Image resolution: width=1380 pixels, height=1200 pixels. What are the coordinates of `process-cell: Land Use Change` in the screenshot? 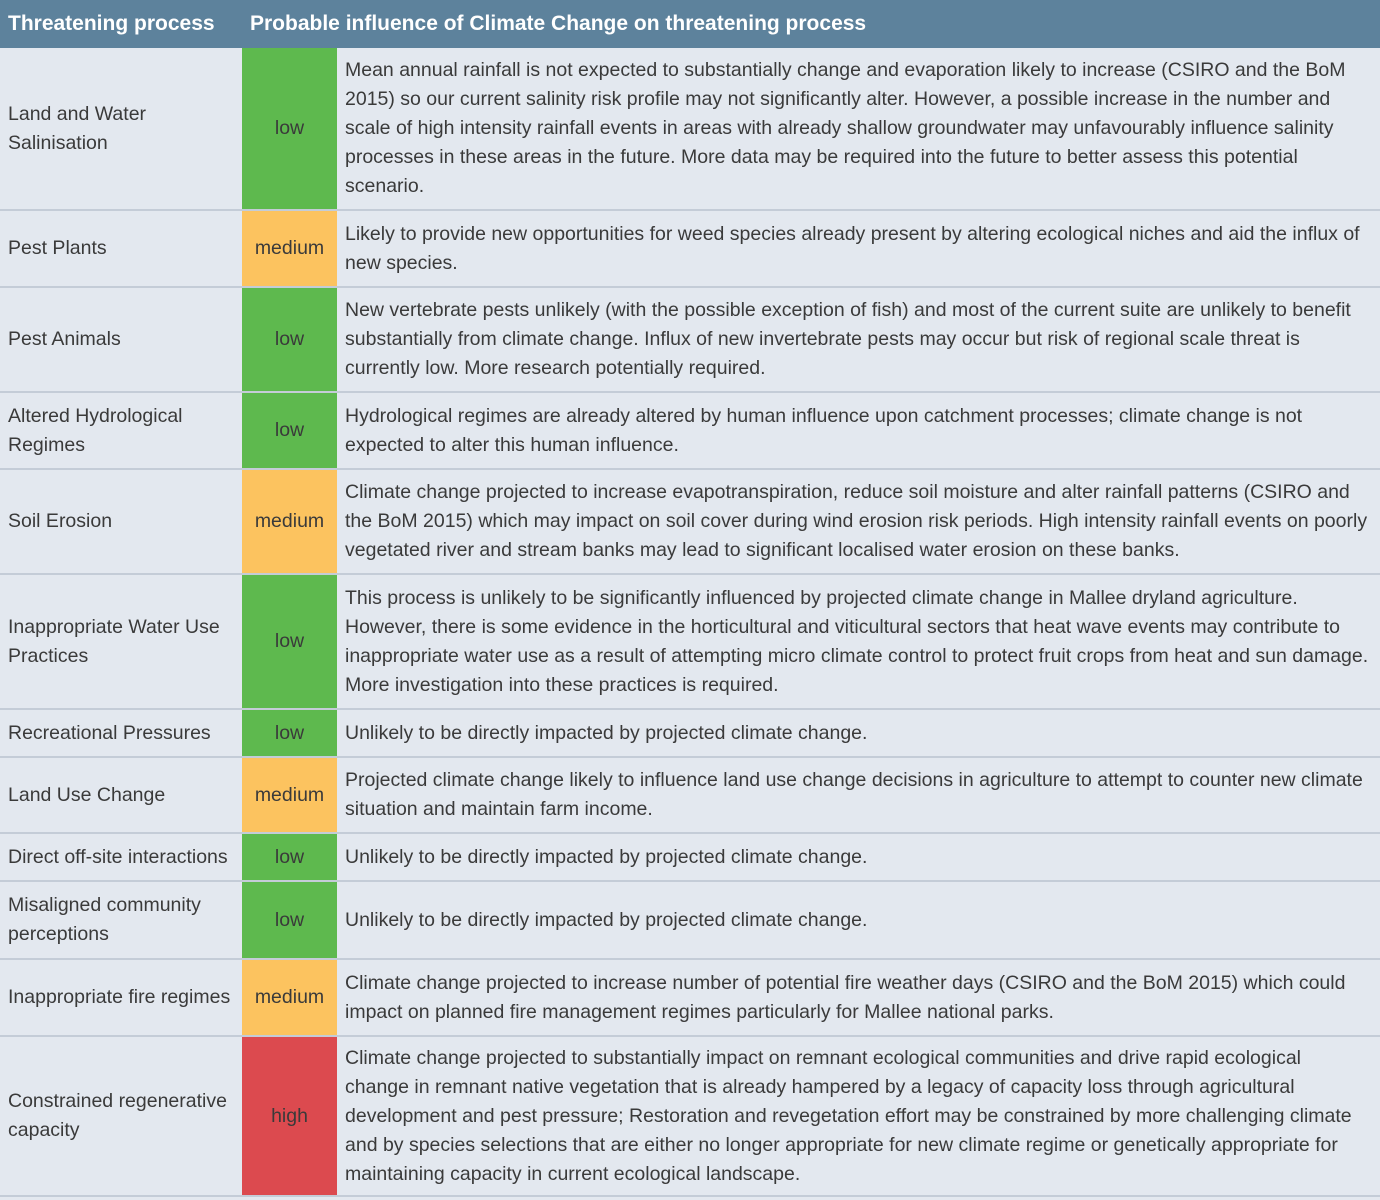 It's located at (121, 795).